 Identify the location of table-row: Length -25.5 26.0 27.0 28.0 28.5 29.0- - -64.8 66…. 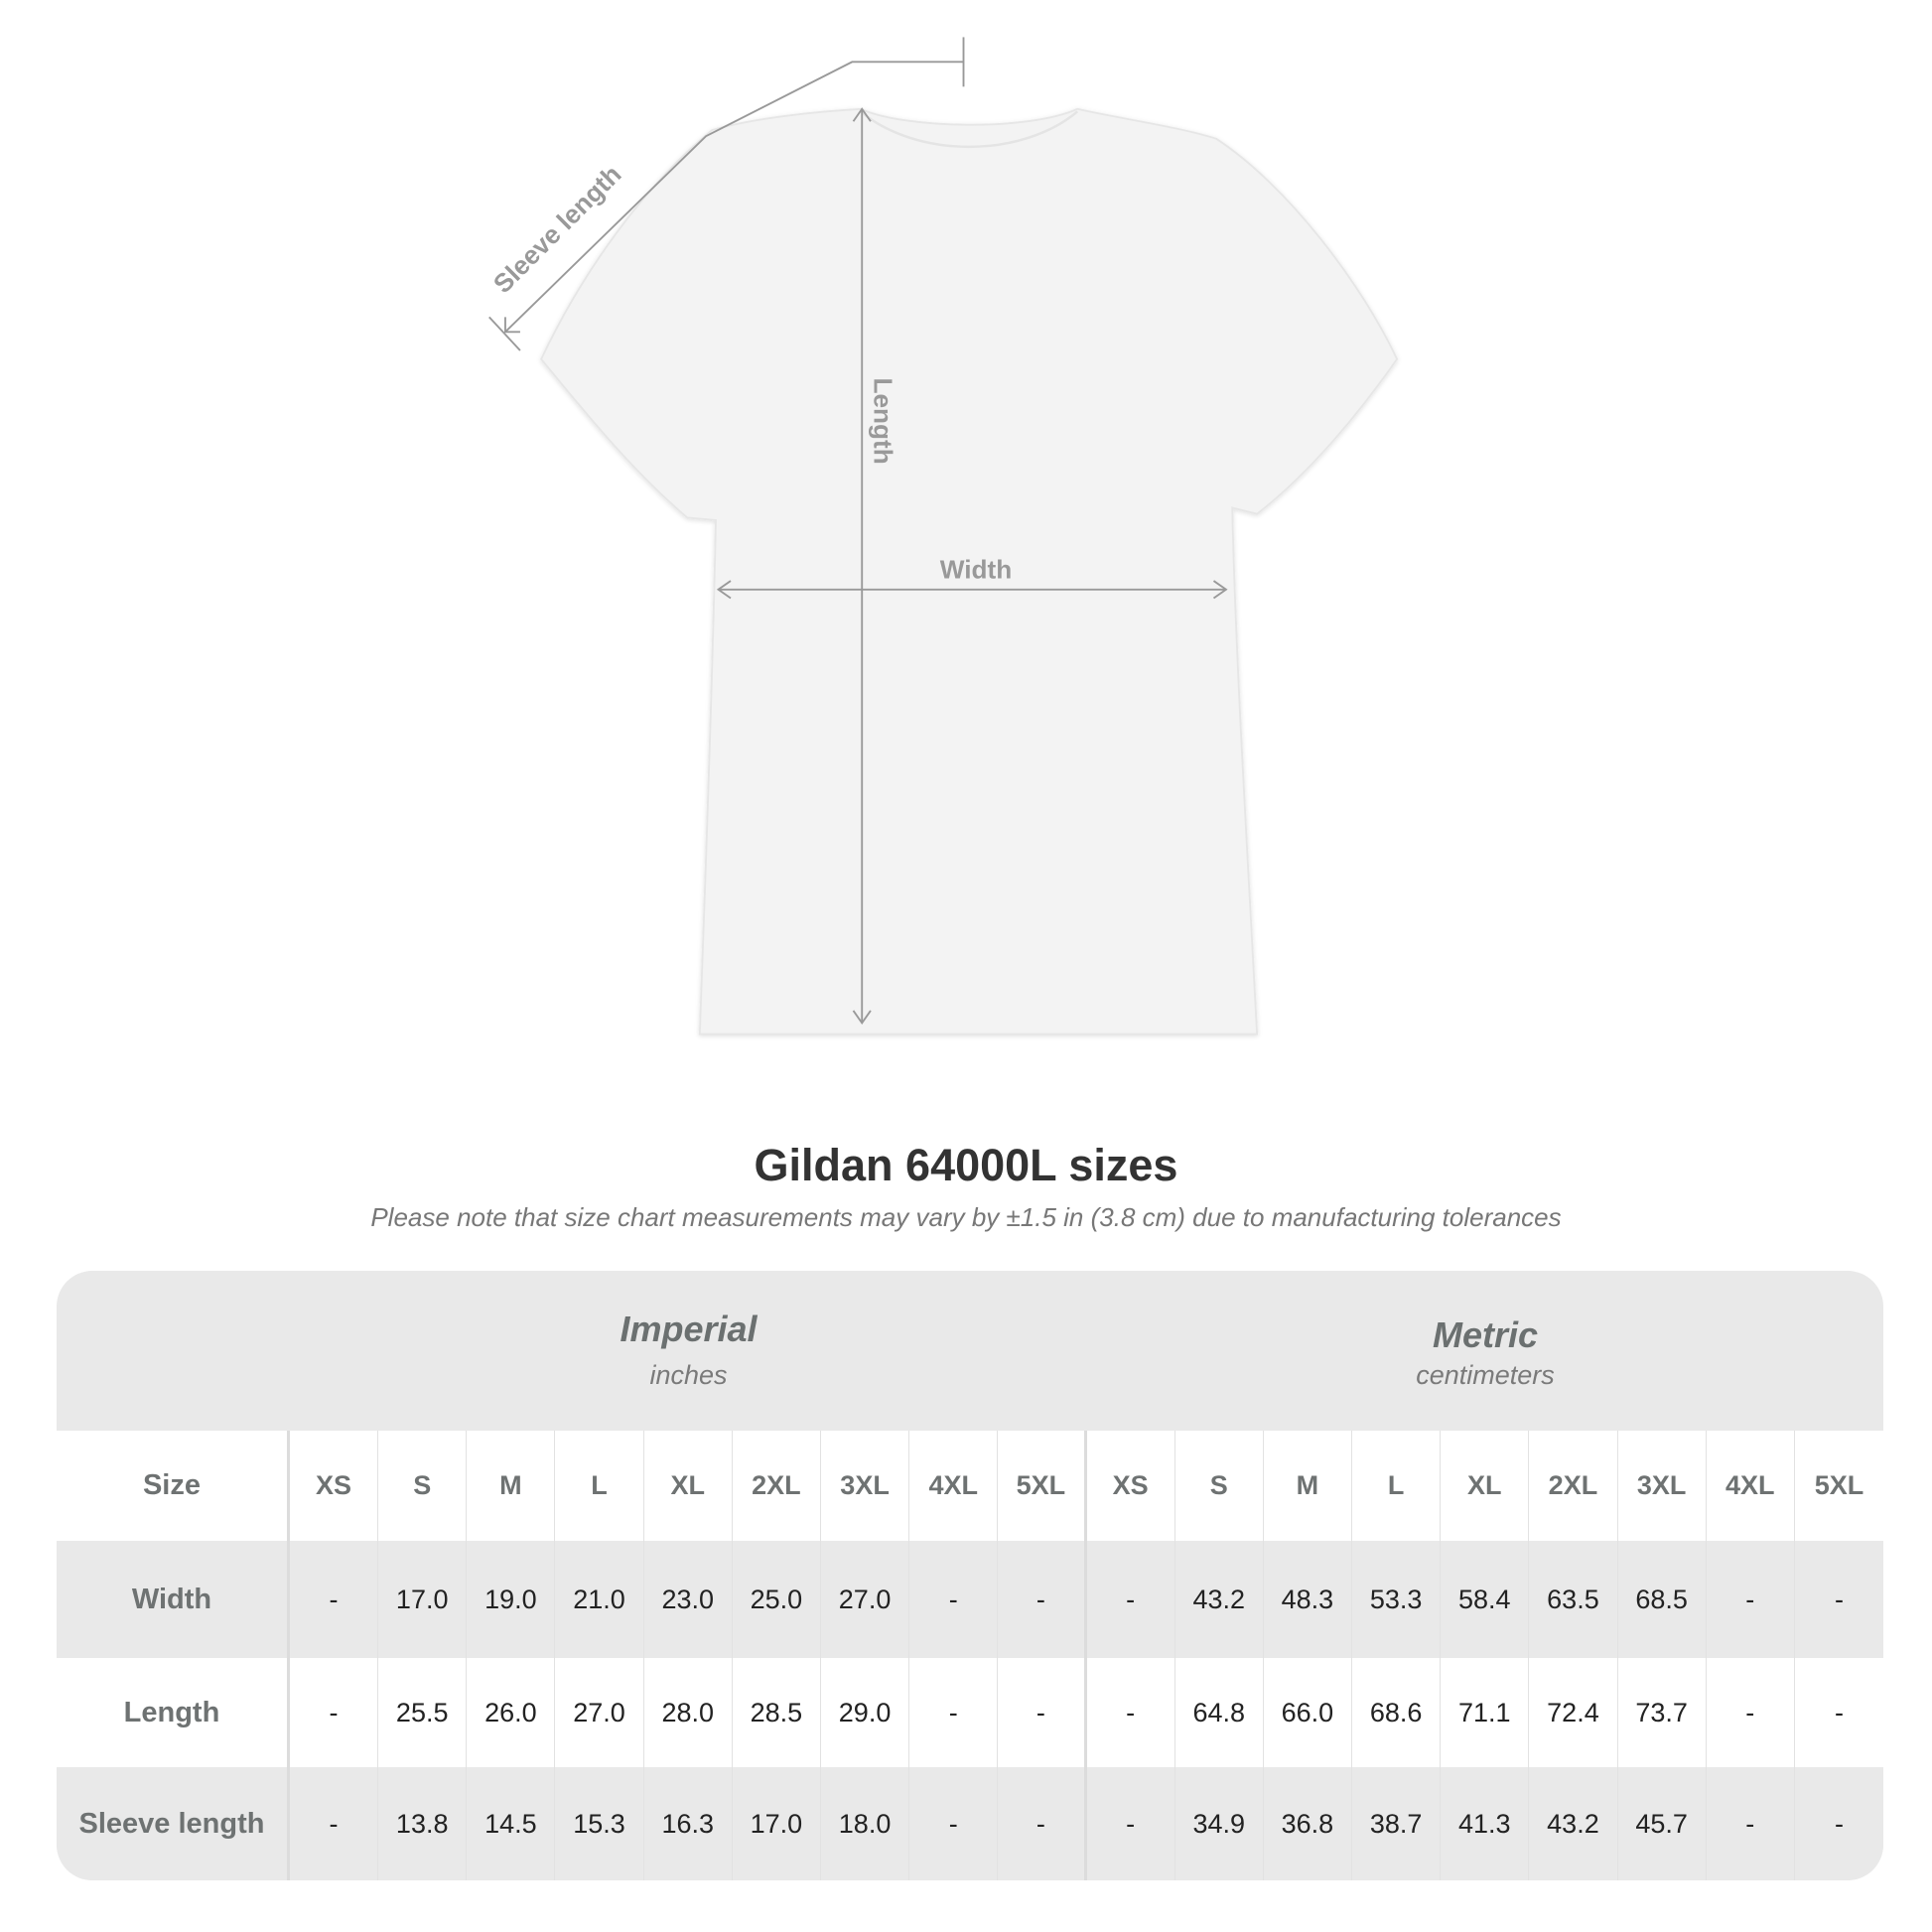
(970, 1713).